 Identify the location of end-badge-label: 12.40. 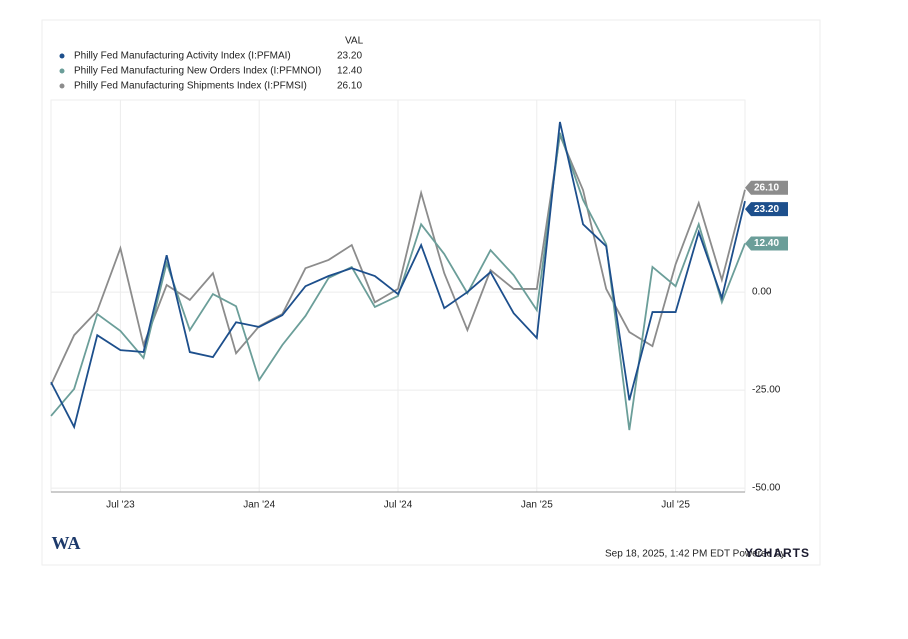
(766, 243).